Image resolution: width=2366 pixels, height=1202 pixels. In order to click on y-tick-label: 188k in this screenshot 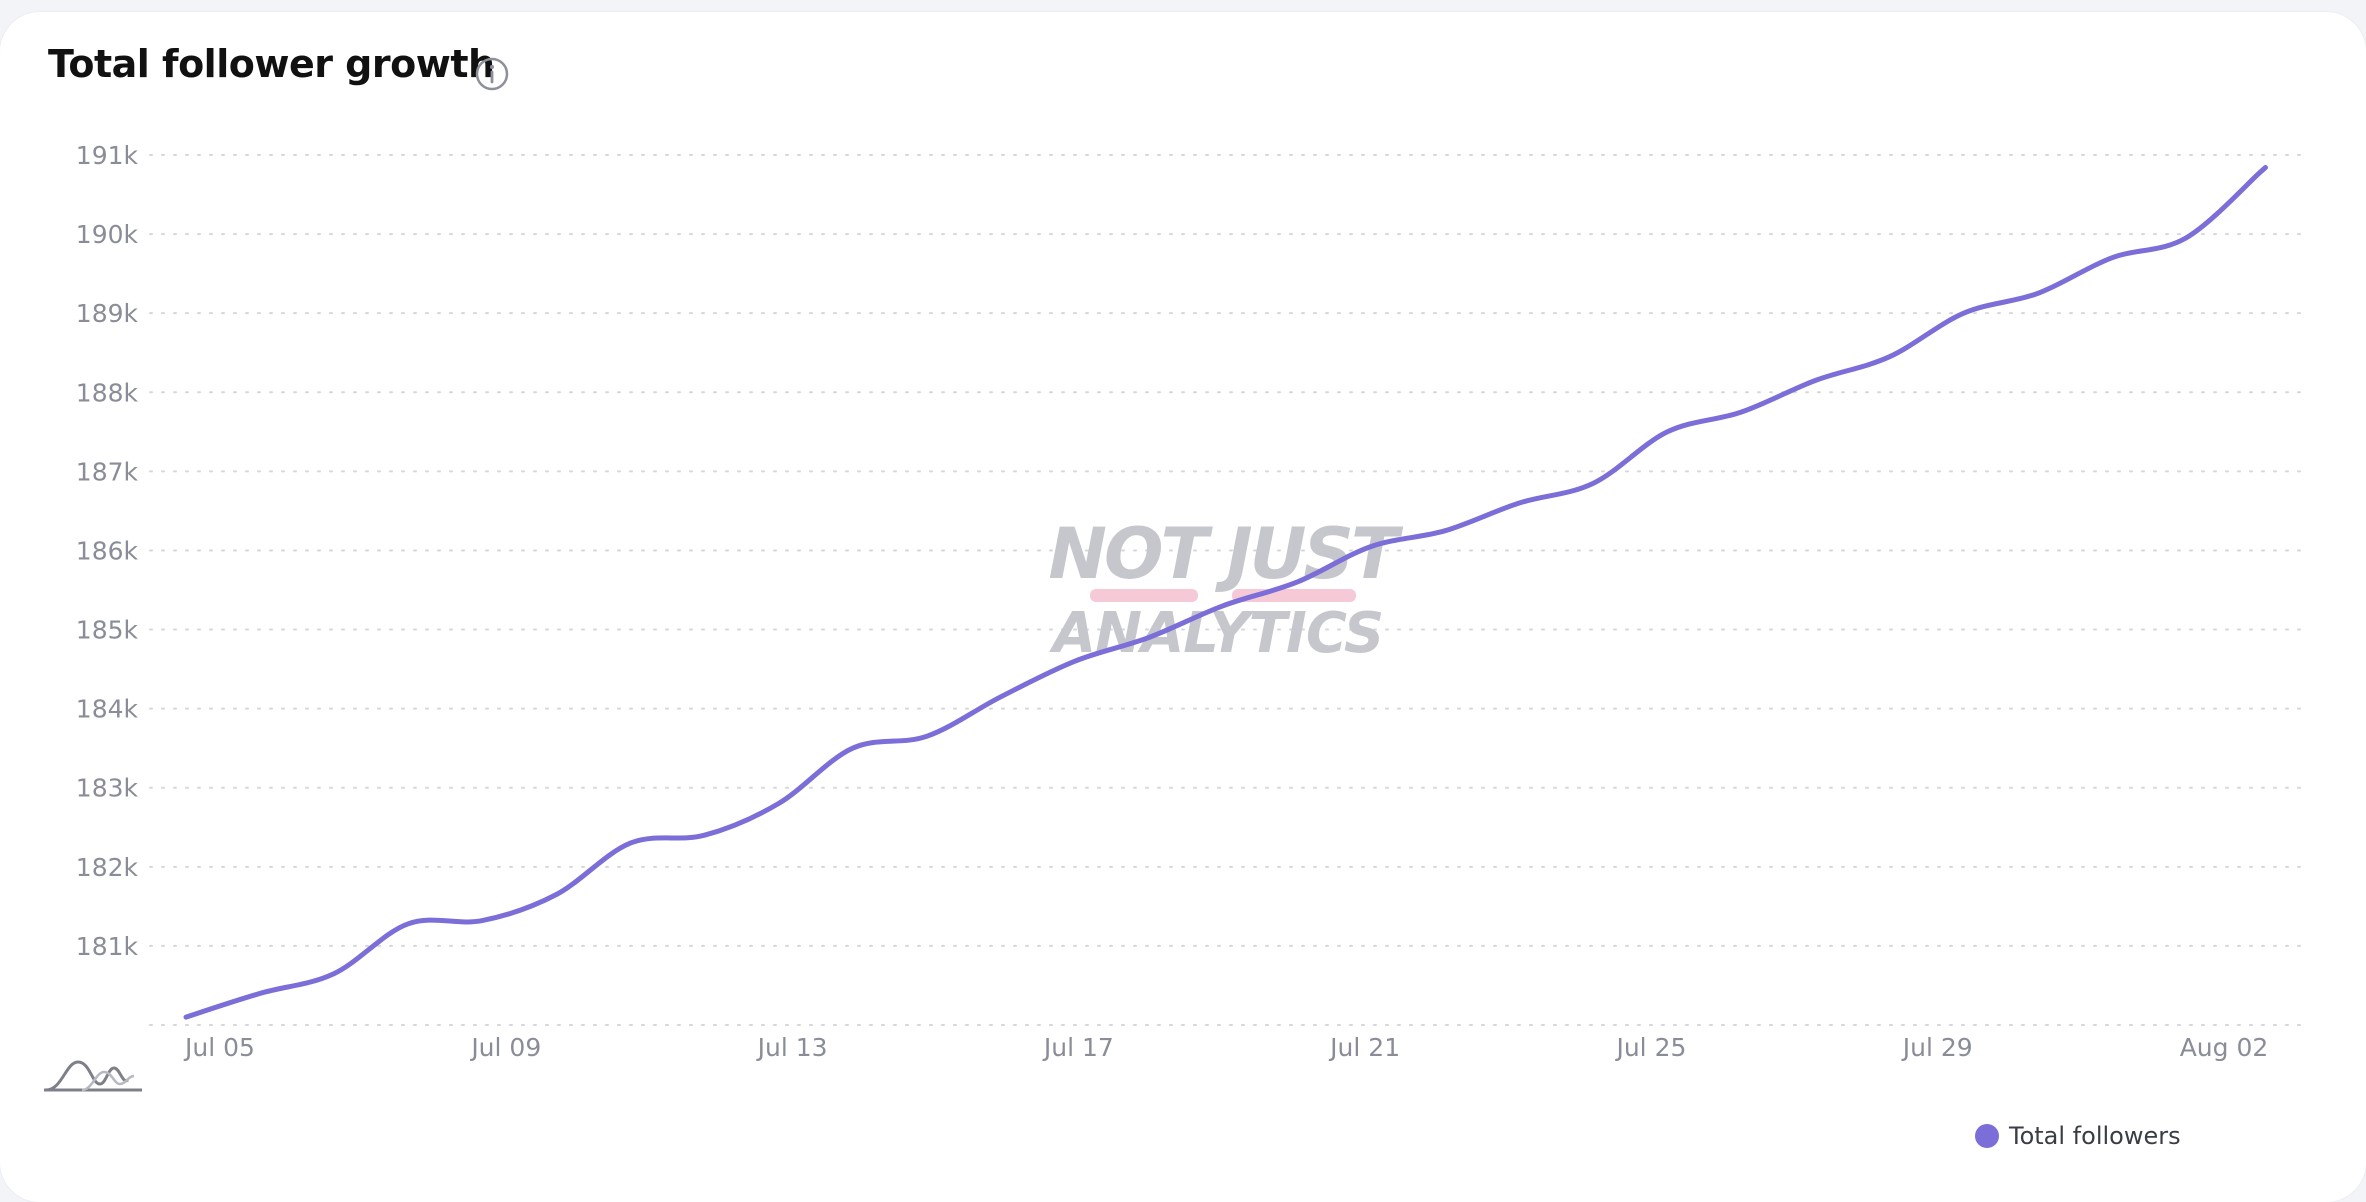, I will do `click(107, 392)`.